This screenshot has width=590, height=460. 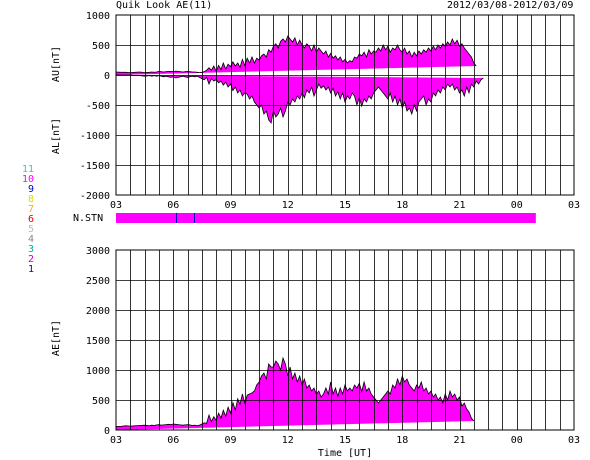 I want to click on station-number: 3, so click(x=30, y=249).